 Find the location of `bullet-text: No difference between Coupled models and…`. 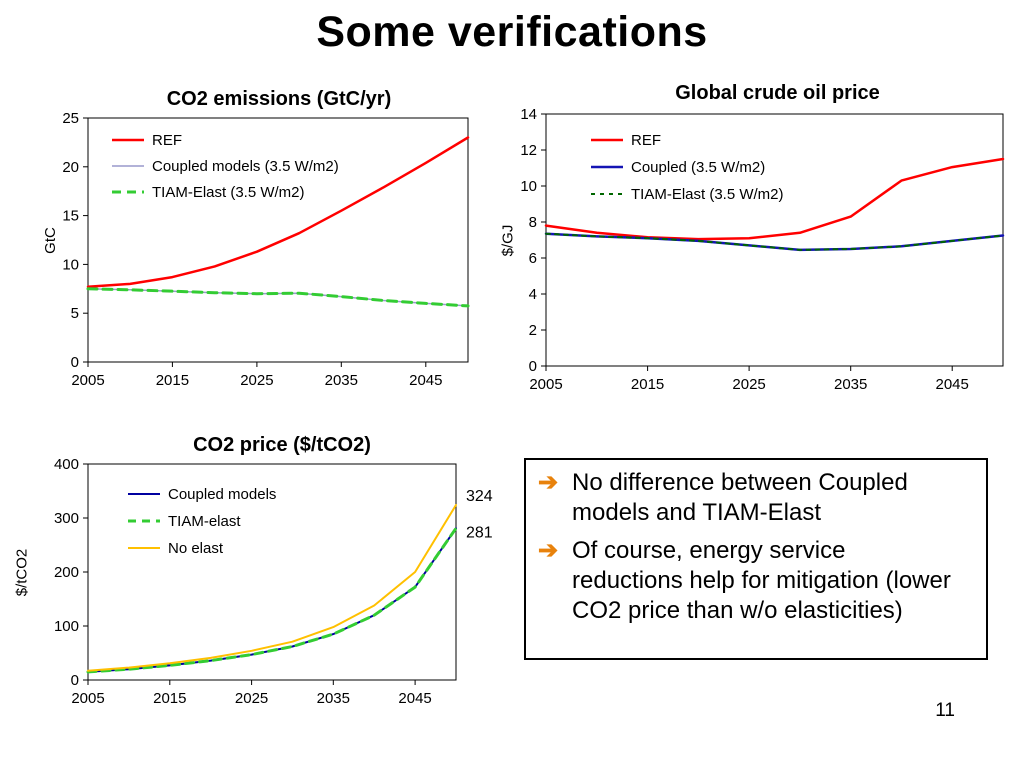

bullet-text: No difference between Coupled models and… is located at coordinates (740, 497).